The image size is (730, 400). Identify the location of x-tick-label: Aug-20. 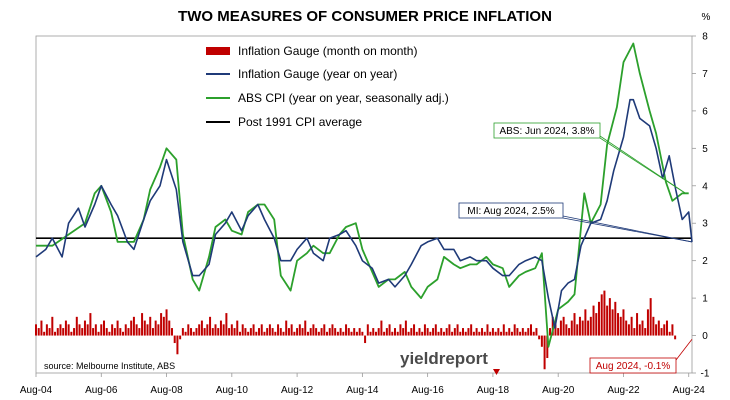
(558, 390).